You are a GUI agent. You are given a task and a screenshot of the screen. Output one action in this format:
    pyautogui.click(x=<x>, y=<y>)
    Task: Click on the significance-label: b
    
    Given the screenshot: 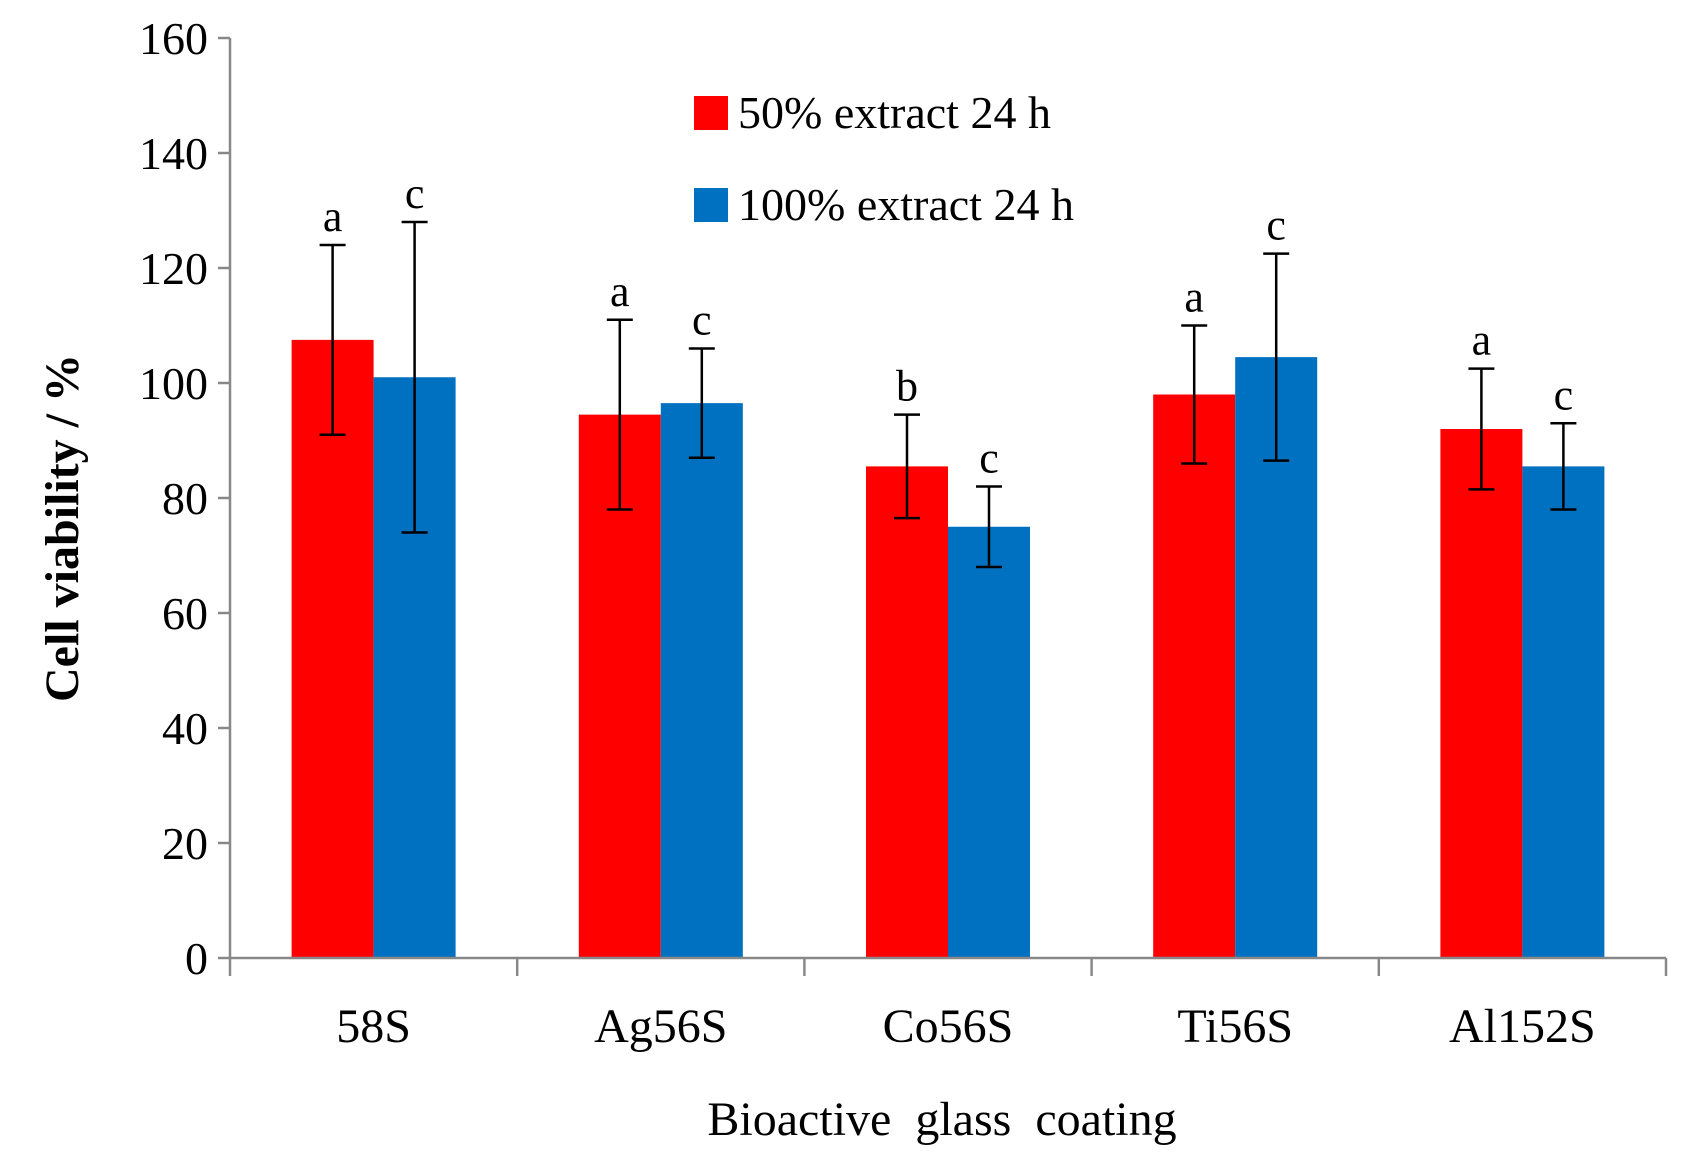 What is the action you would take?
    pyautogui.click(x=907, y=386)
    